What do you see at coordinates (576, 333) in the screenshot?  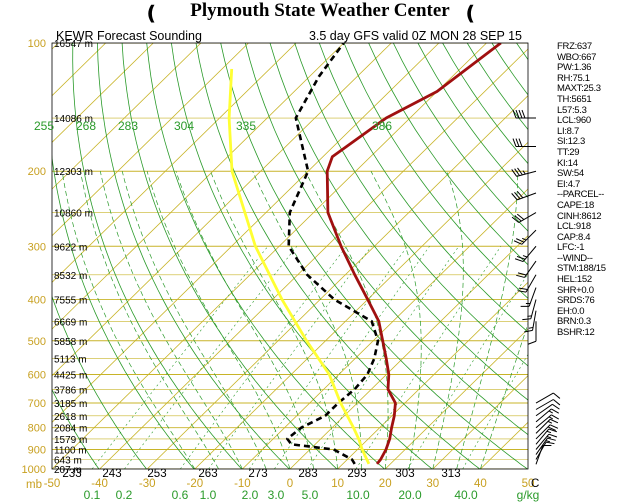 I see `index-item: BSHR:12` at bounding box center [576, 333].